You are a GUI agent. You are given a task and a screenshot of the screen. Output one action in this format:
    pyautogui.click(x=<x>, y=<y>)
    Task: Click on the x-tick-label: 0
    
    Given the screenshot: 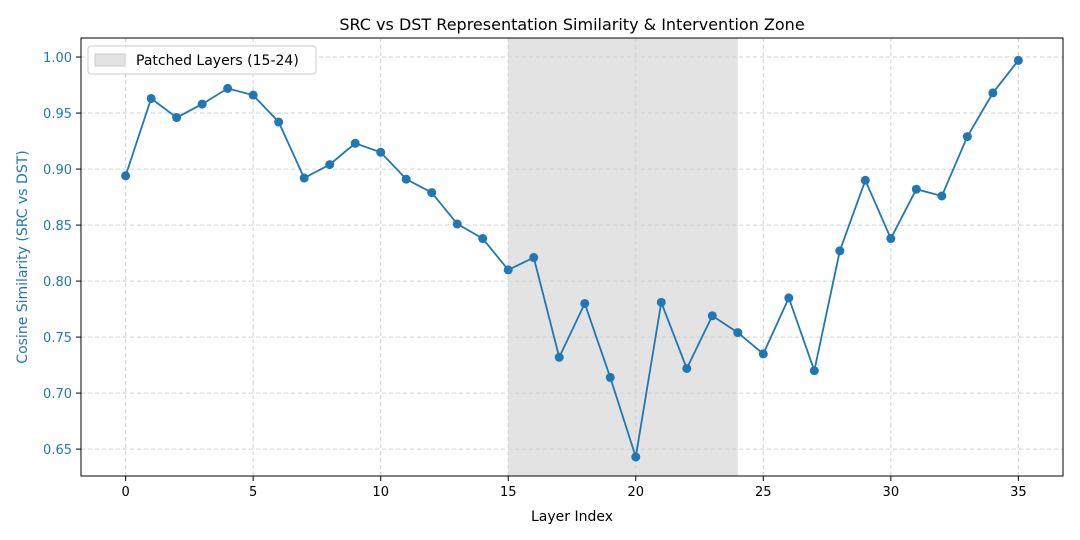 What is the action you would take?
    pyautogui.click(x=125, y=492)
    